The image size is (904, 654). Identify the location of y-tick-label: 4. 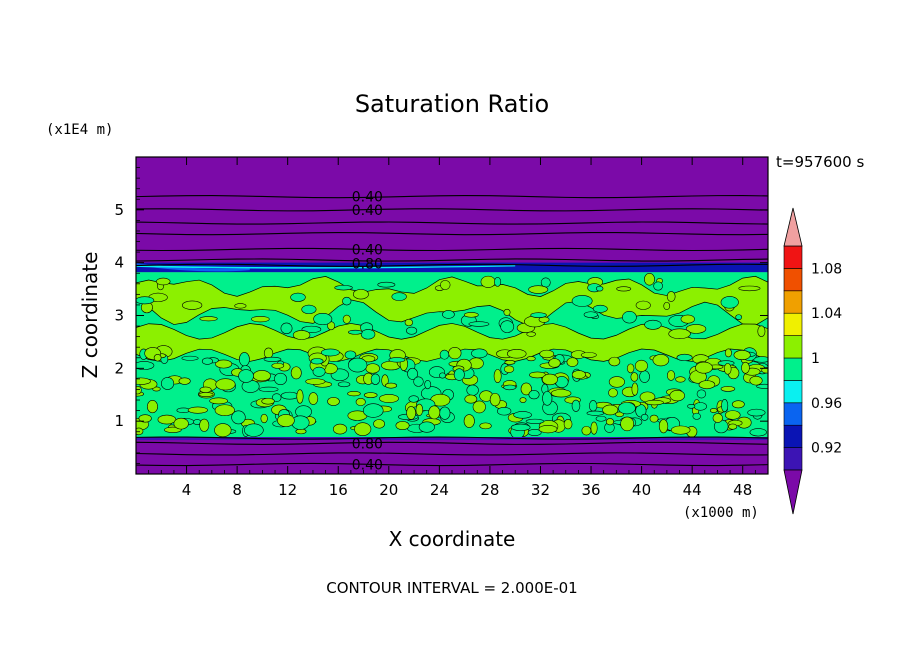
(119, 263).